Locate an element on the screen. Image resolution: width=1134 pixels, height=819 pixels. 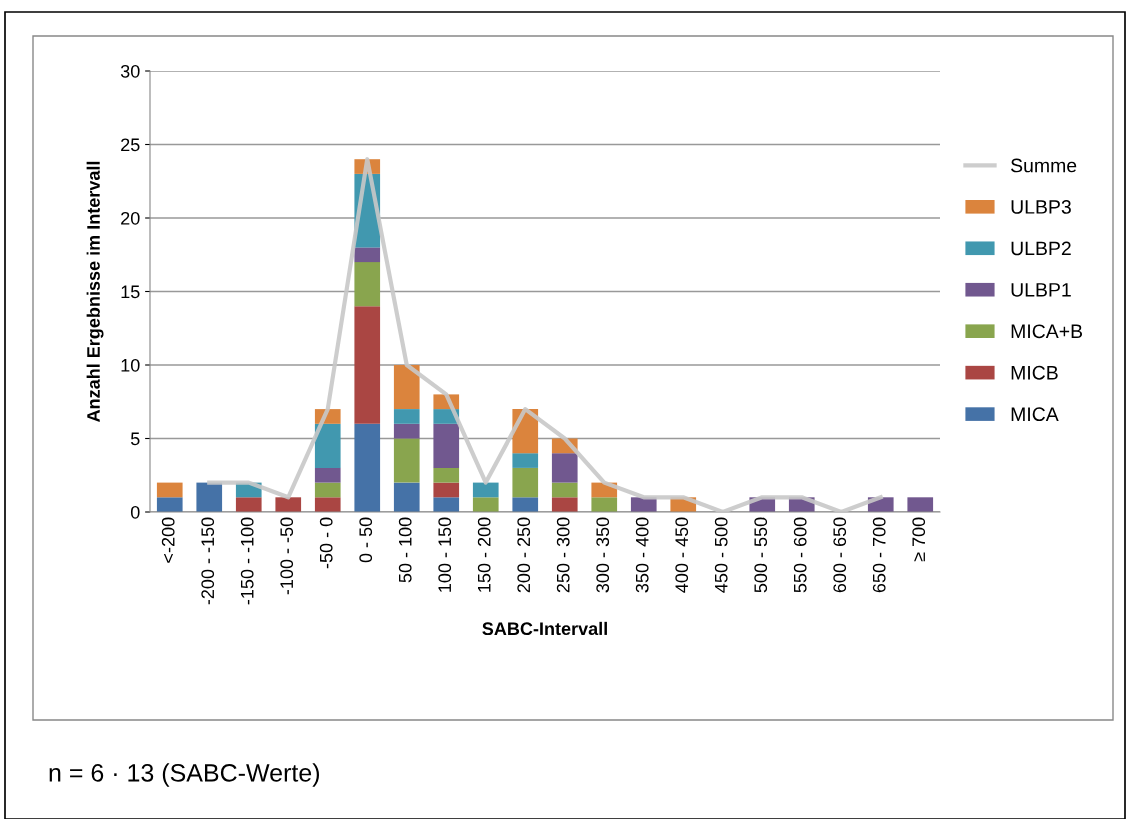
x-tick-label: -50 - 0 is located at coordinates (326, 543).